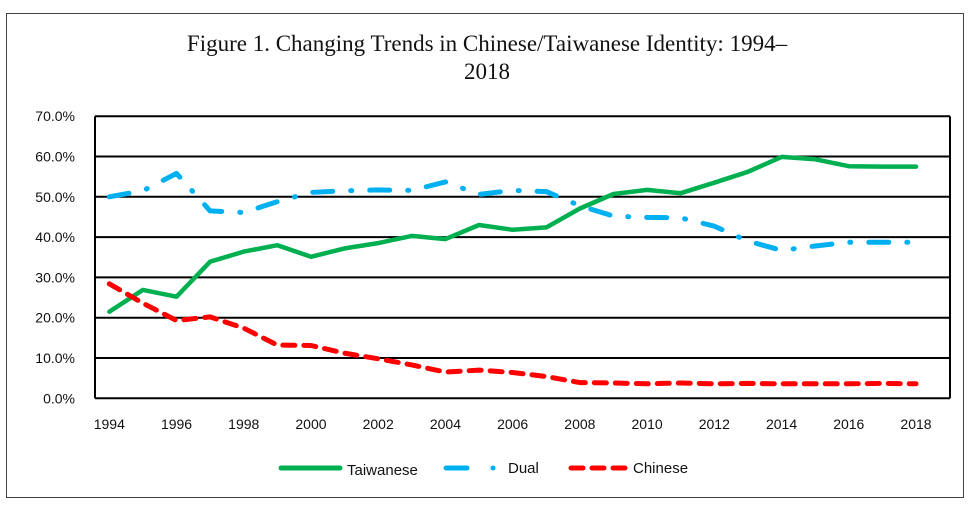  What do you see at coordinates (109, 424) in the screenshot?
I see `x-tick-label: 1994` at bounding box center [109, 424].